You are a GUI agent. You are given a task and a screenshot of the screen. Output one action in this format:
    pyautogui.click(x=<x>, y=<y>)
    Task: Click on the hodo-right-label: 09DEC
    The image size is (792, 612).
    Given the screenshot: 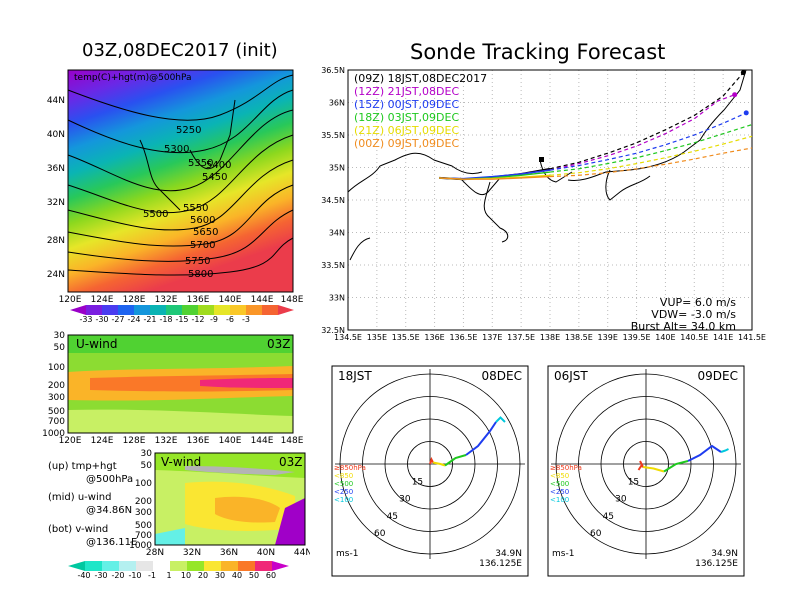 What is the action you would take?
    pyautogui.click(x=718, y=376)
    